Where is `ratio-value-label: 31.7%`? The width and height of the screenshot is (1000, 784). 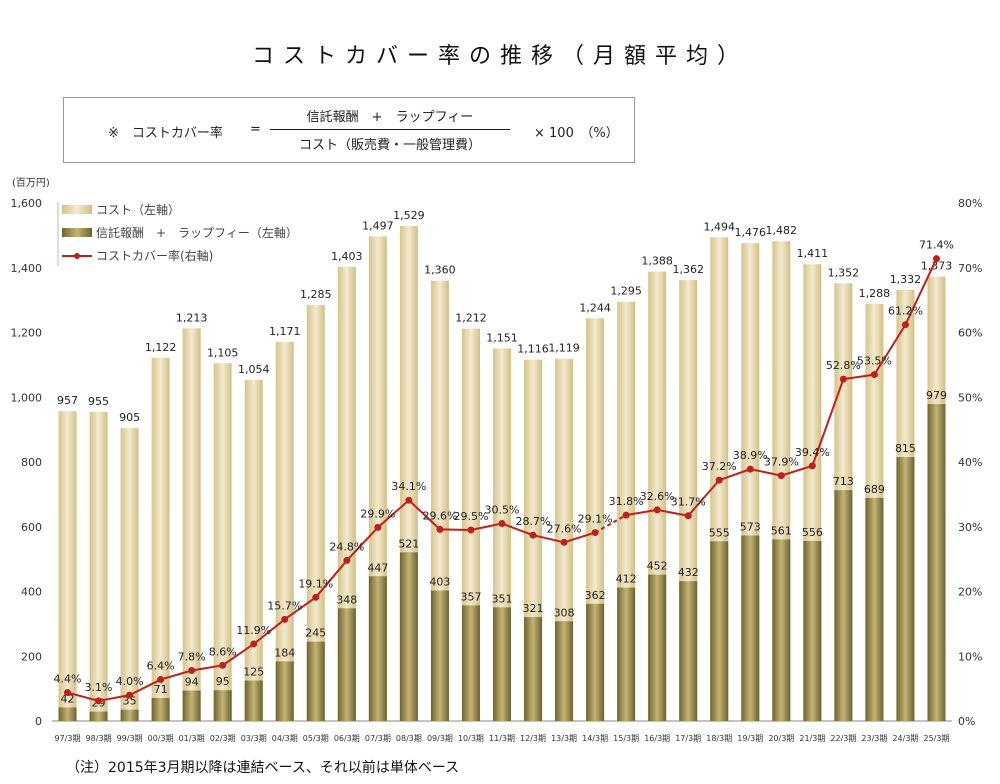 ratio-value-label: 31.7% is located at coordinates (688, 502).